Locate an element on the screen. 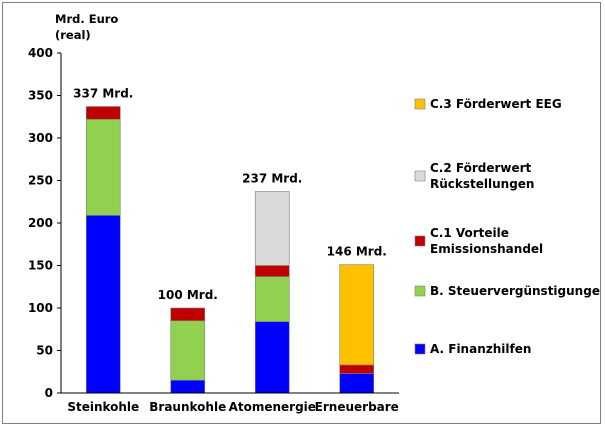  y-axis-label-line-2: (real) is located at coordinates (73, 35).